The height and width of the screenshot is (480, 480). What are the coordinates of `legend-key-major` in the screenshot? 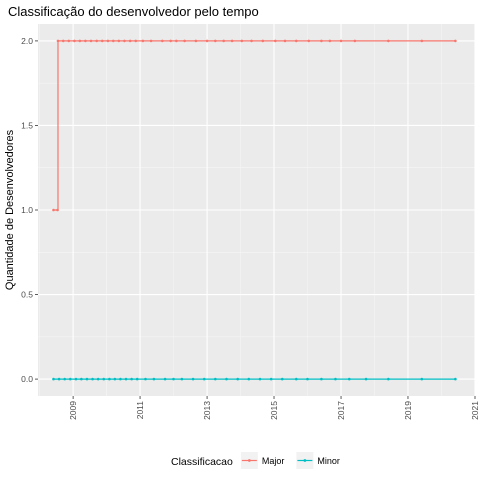 It's located at (249, 460).